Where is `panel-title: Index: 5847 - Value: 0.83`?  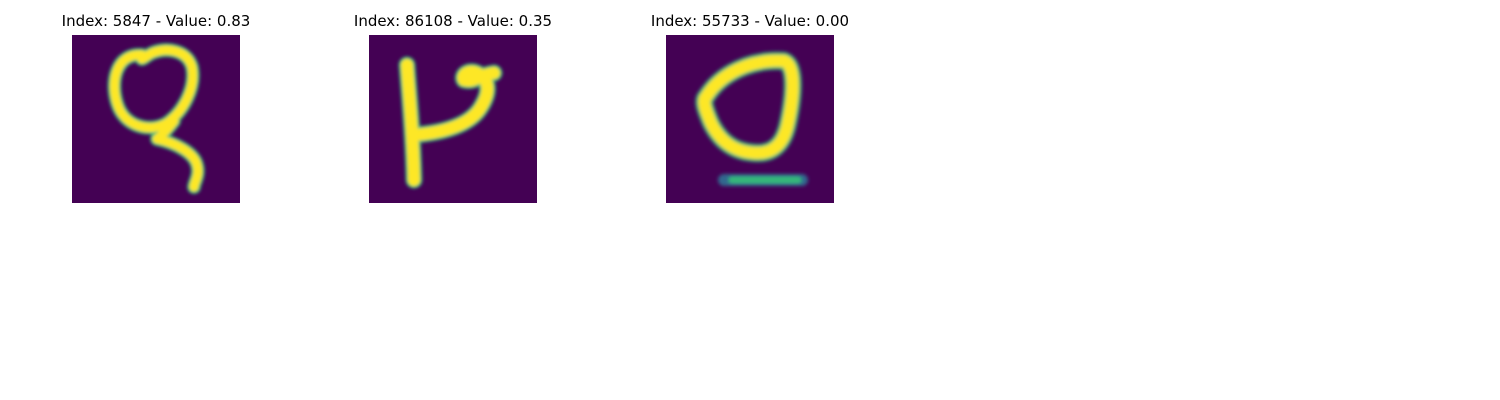 panel-title: Index: 5847 - Value: 0.83 is located at coordinates (156, 21).